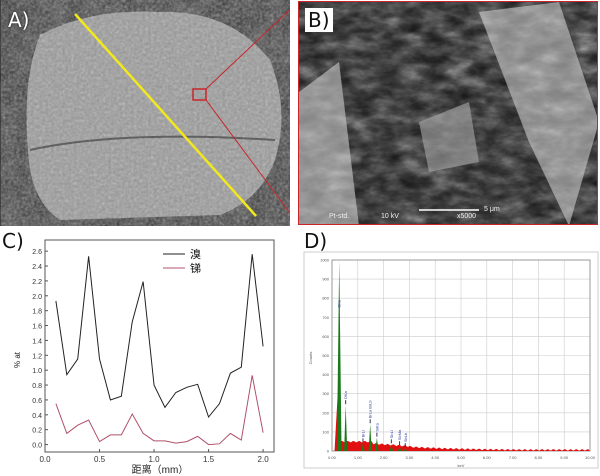 The width and height of the screenshot is (600, 476). I want to click on x-tick-label: 5.00, so click(461, 457).